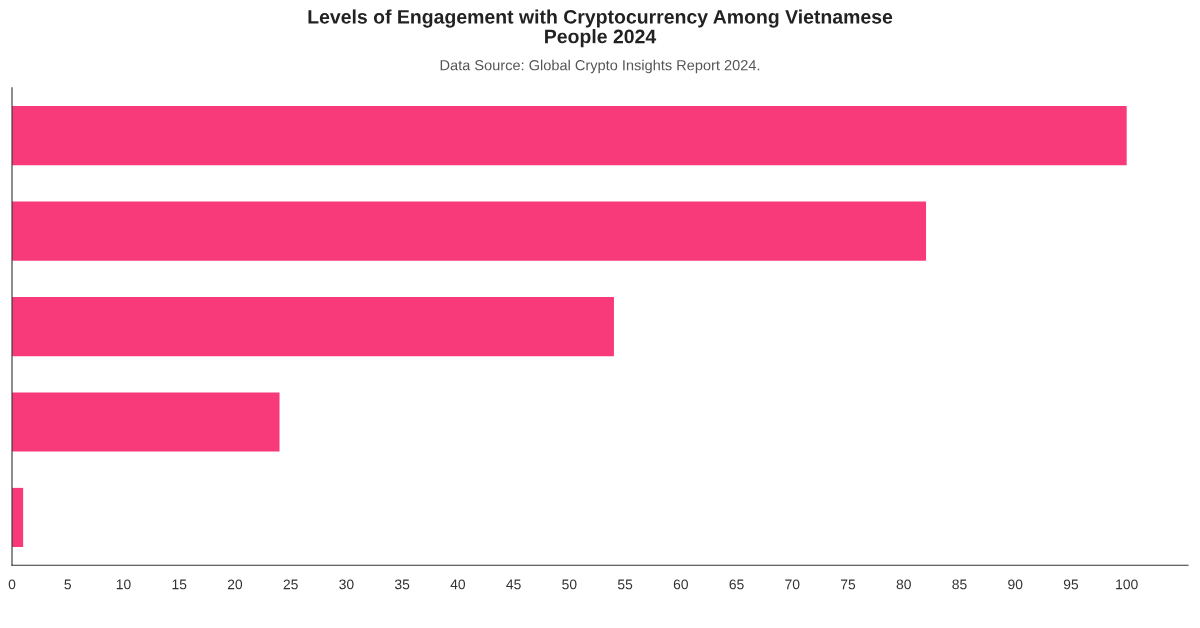 This screenshot has height=628, width=1200. I want to click on x-tick-label: 85, so click(959, 584).